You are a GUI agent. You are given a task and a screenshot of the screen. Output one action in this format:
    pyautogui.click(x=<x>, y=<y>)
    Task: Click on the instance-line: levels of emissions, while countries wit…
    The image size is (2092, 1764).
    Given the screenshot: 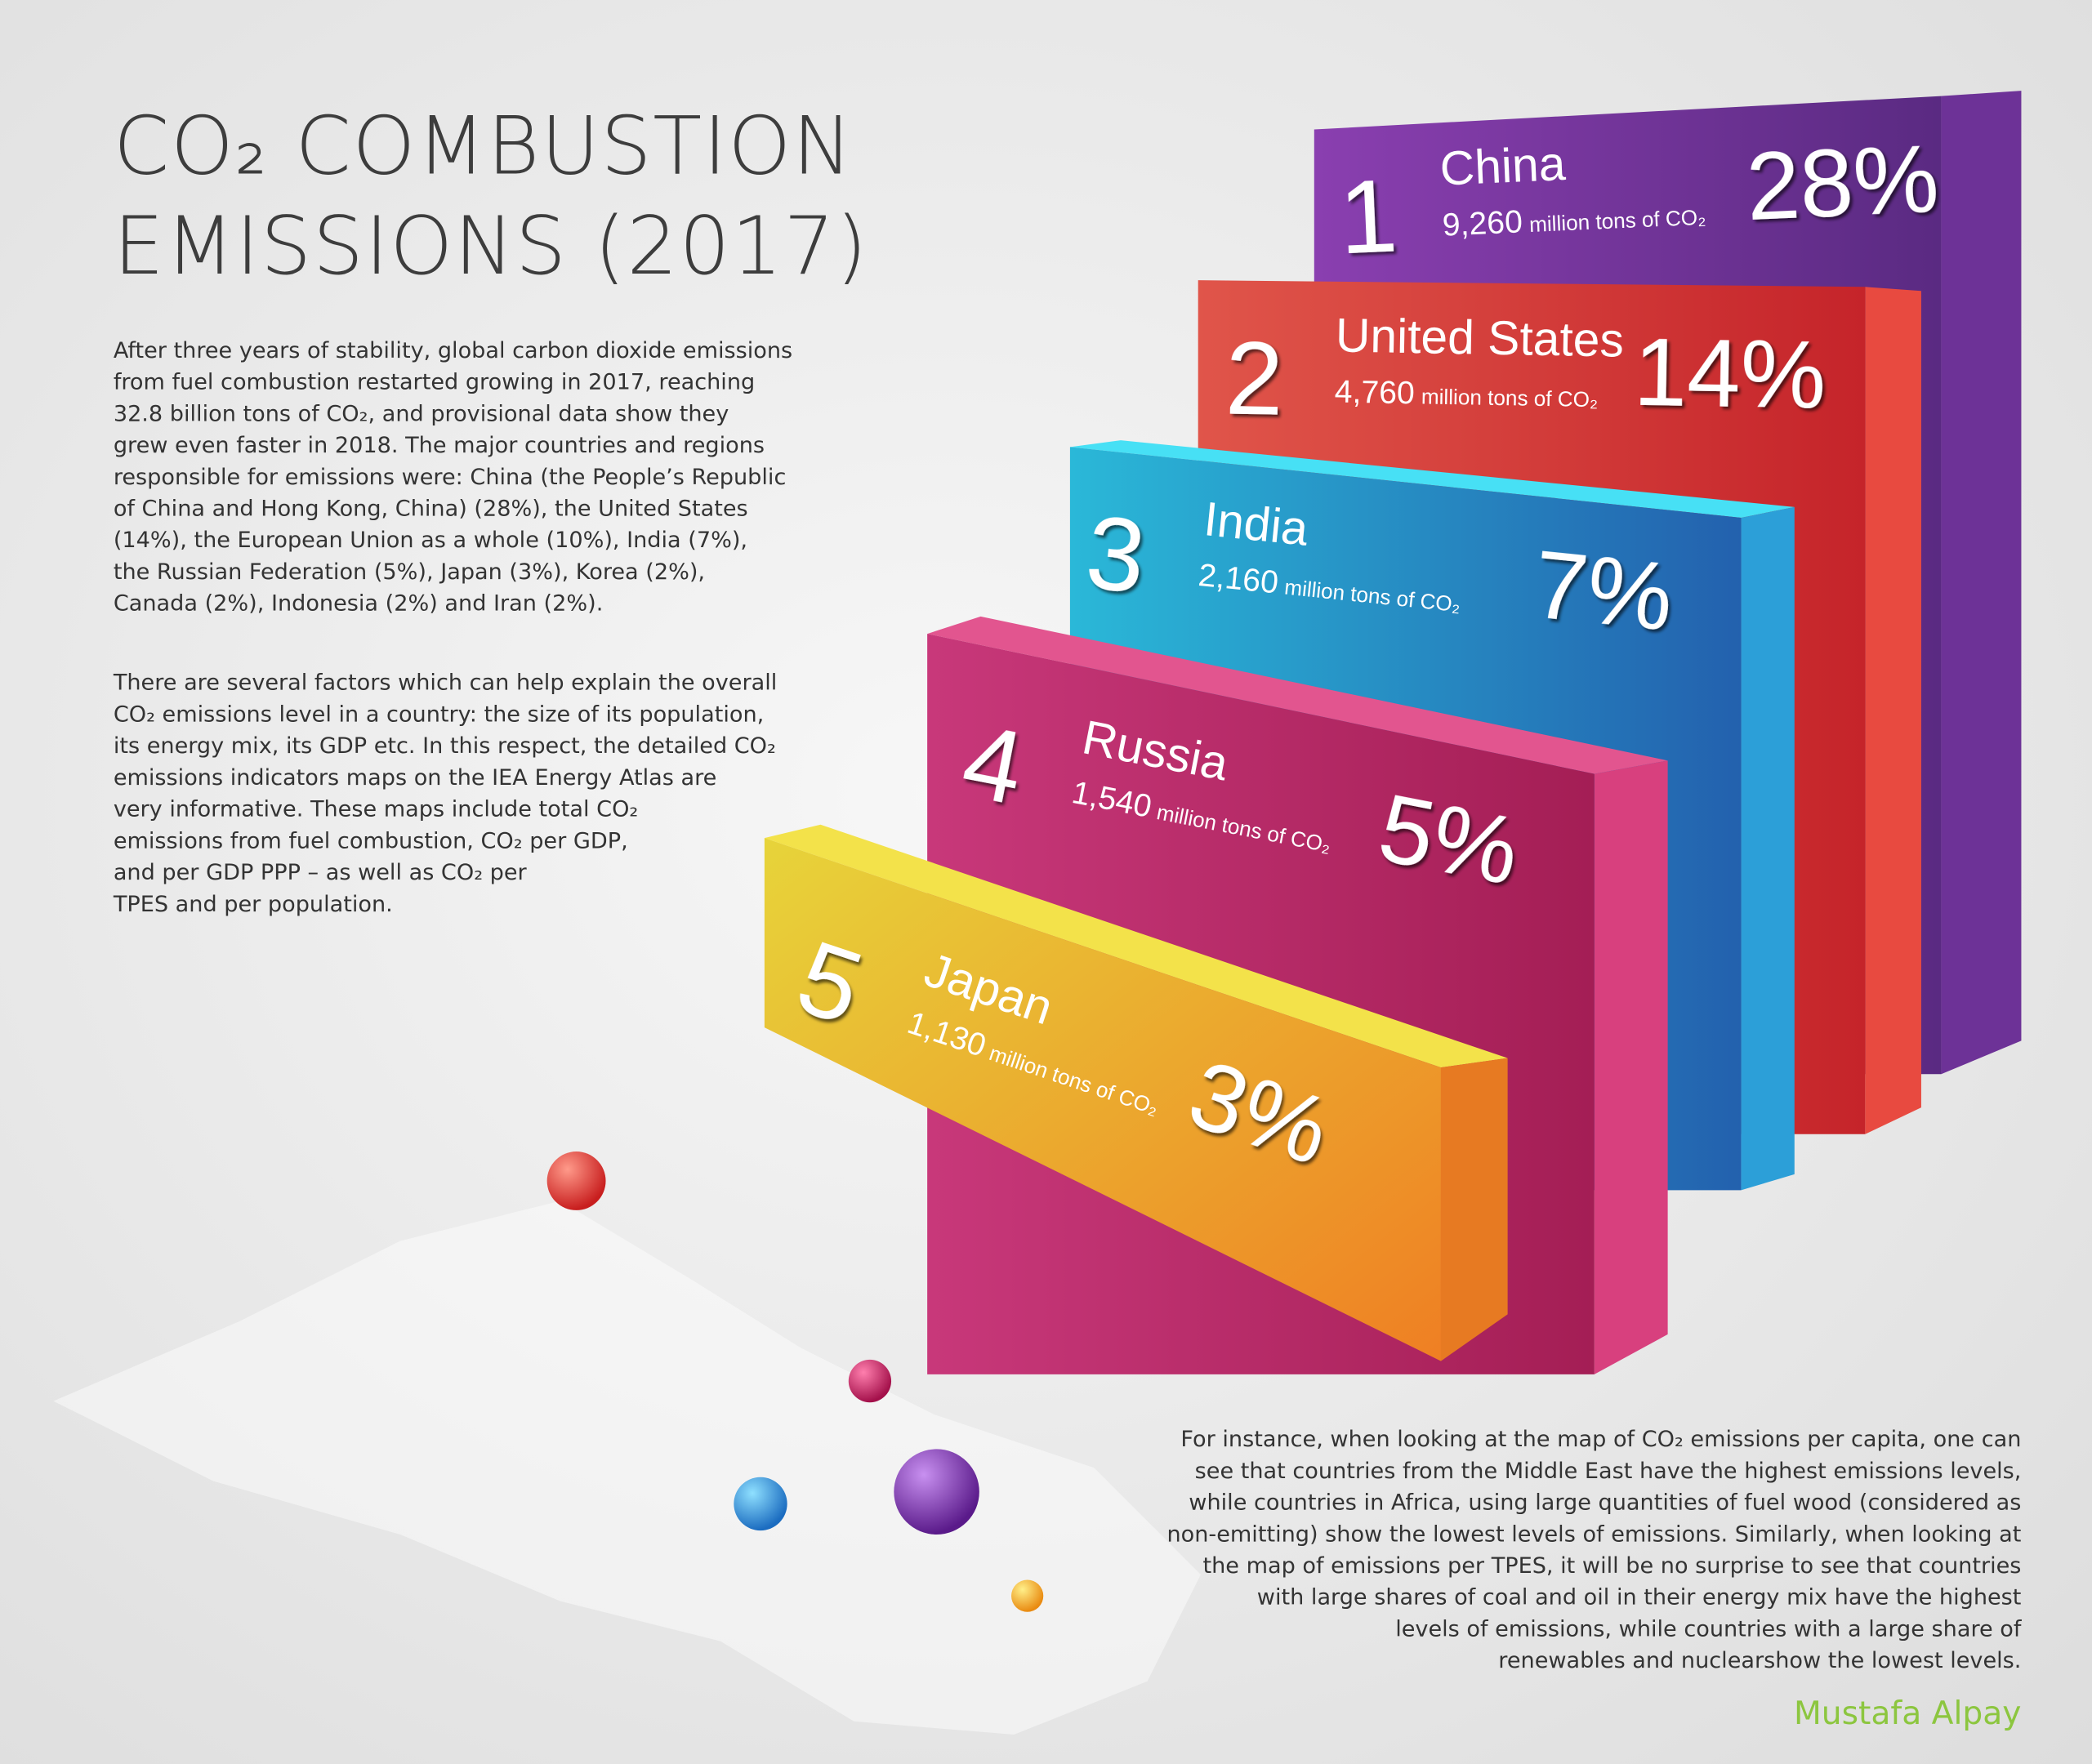 What is the action you would take?
    pyautogui.click(x=1709, y=1629)
    